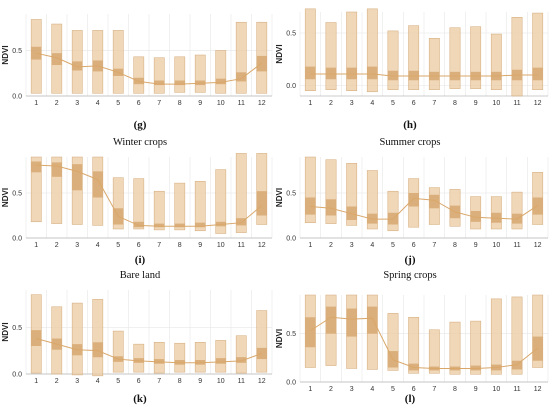  I want to click on panel-label: (j), so click(410, 260).